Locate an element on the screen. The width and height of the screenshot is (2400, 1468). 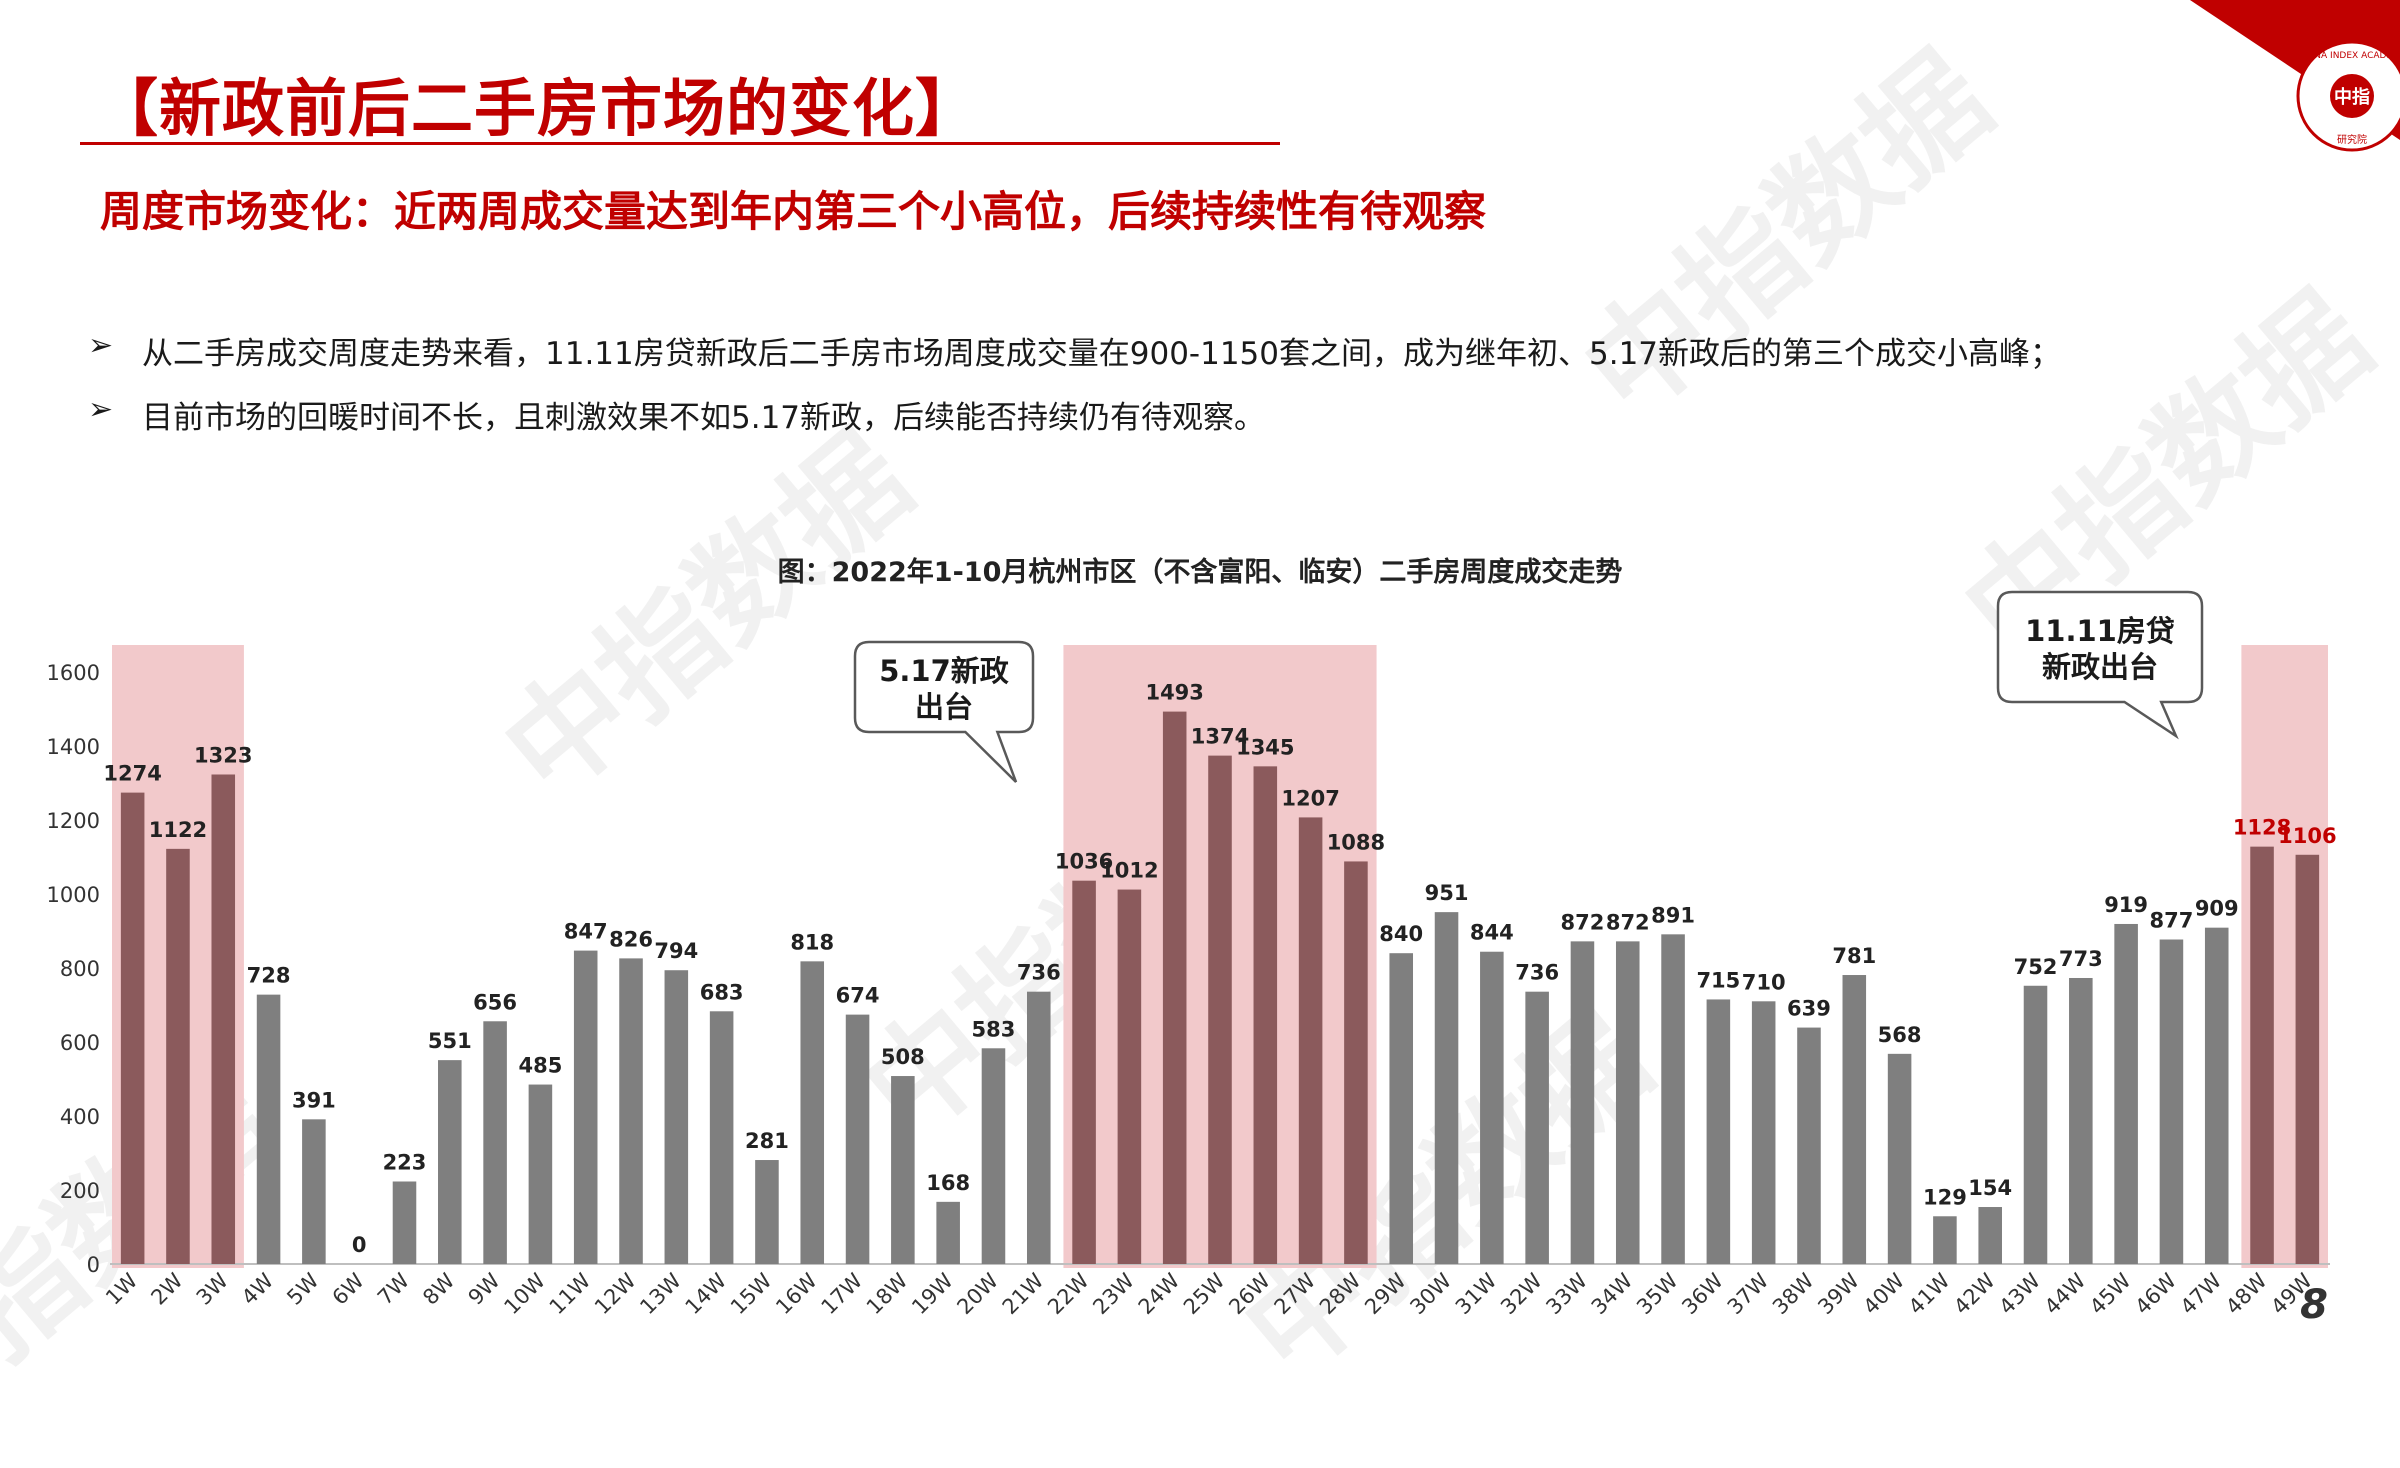
x-tick-label: 48W is located at coordinates (2246, 1293).